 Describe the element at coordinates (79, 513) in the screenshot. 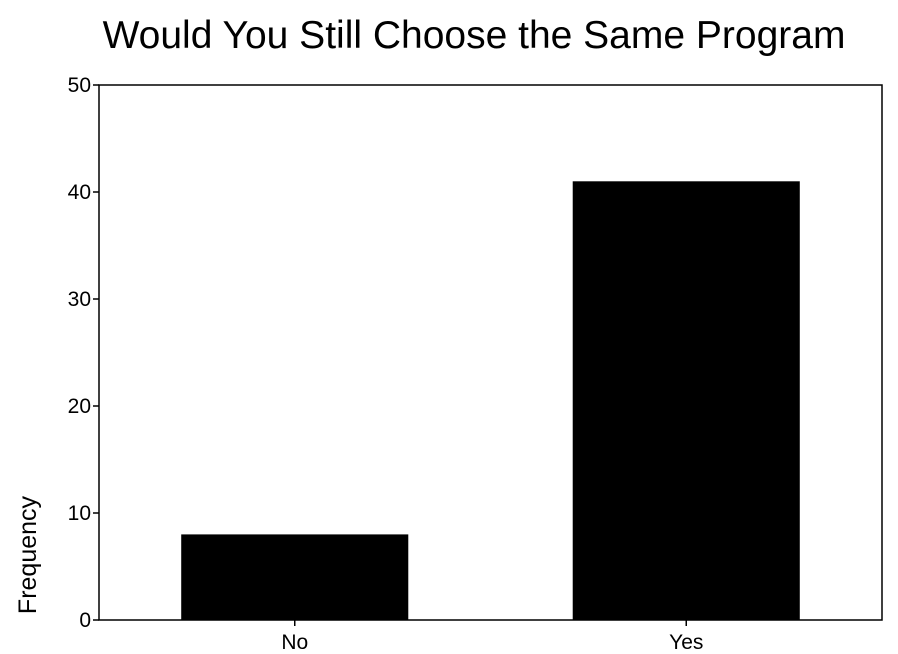

I see `y-tick-label: 10` at that location.